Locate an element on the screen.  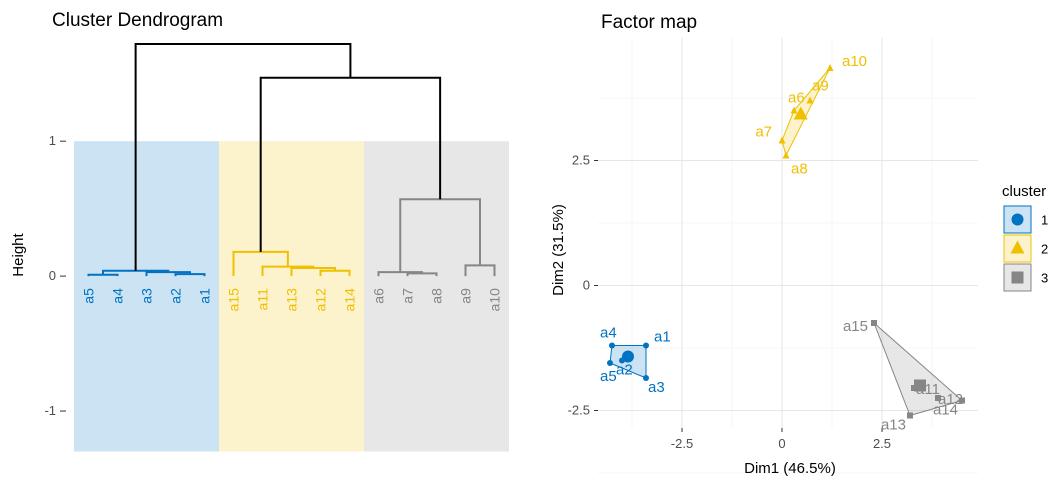
legend: cluster 1 2 3 is located at coordinates (1025, 237).